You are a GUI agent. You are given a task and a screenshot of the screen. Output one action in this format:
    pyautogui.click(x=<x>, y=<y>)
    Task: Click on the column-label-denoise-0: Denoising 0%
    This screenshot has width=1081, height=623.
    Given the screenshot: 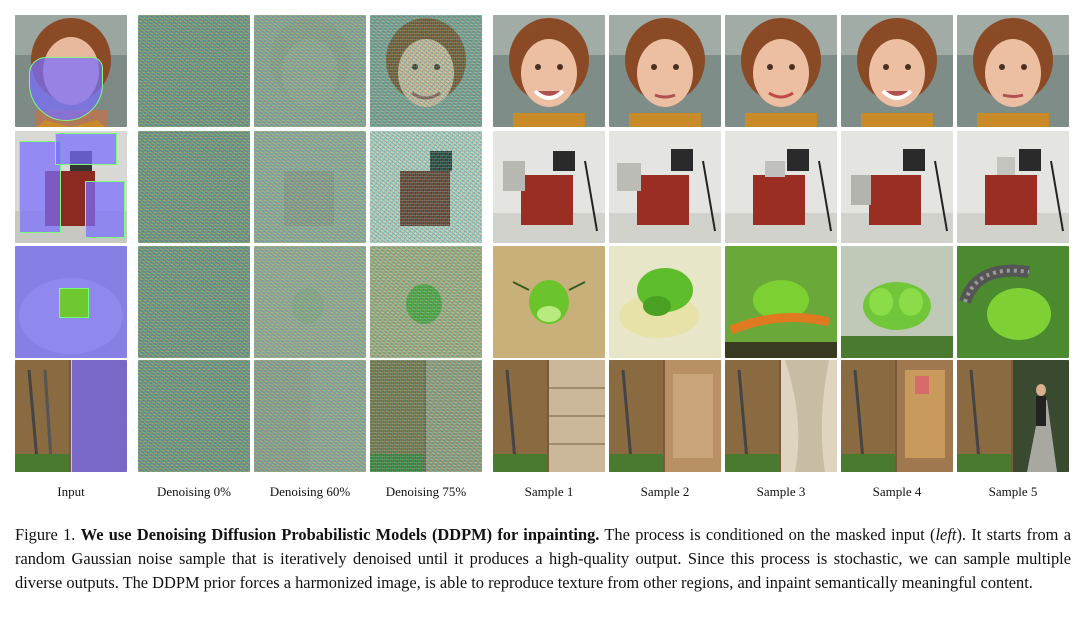 What is the action you would take?
    pyautogui.click(x=194, y=491)
    